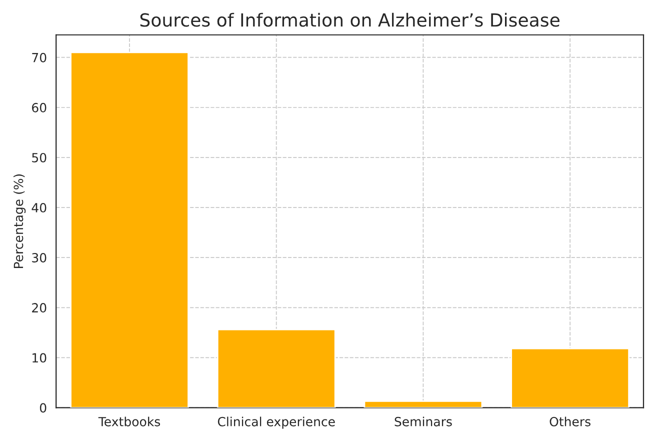 Image resolution: width=660 pixels, height=436 pixels. I want to click on y-tick-label: 10, so click(39, 358).